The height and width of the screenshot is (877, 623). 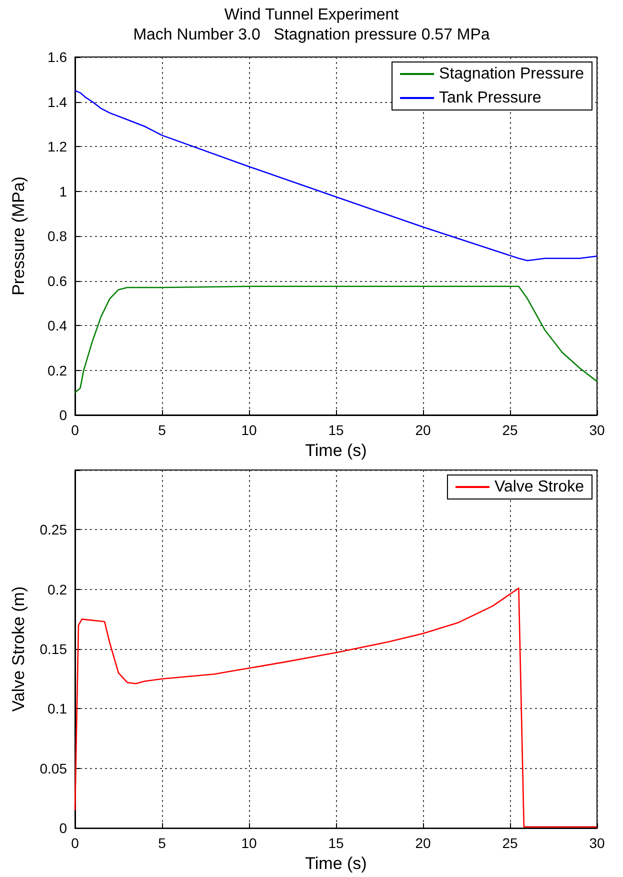 What do you see at coordinates (18, 236) in the screenshot?
I see `y-axis-title: Pressure (MPa)` at bounding box center [18, 236].